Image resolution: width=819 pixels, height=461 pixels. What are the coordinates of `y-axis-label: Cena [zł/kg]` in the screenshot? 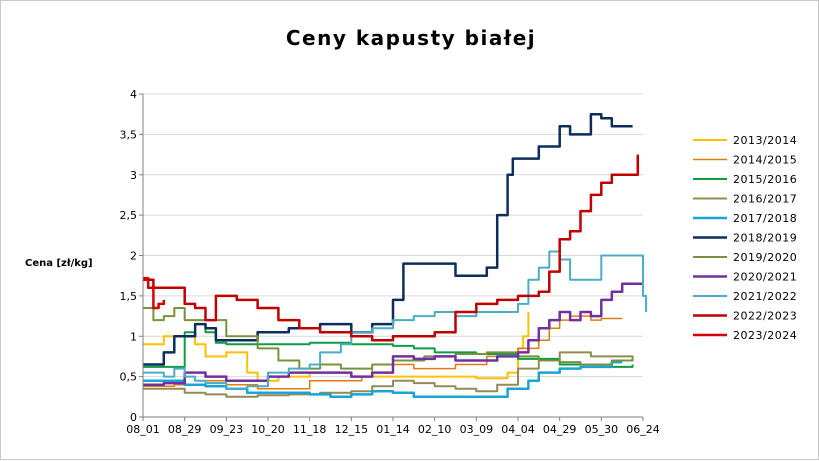 It's located at (59, 263).